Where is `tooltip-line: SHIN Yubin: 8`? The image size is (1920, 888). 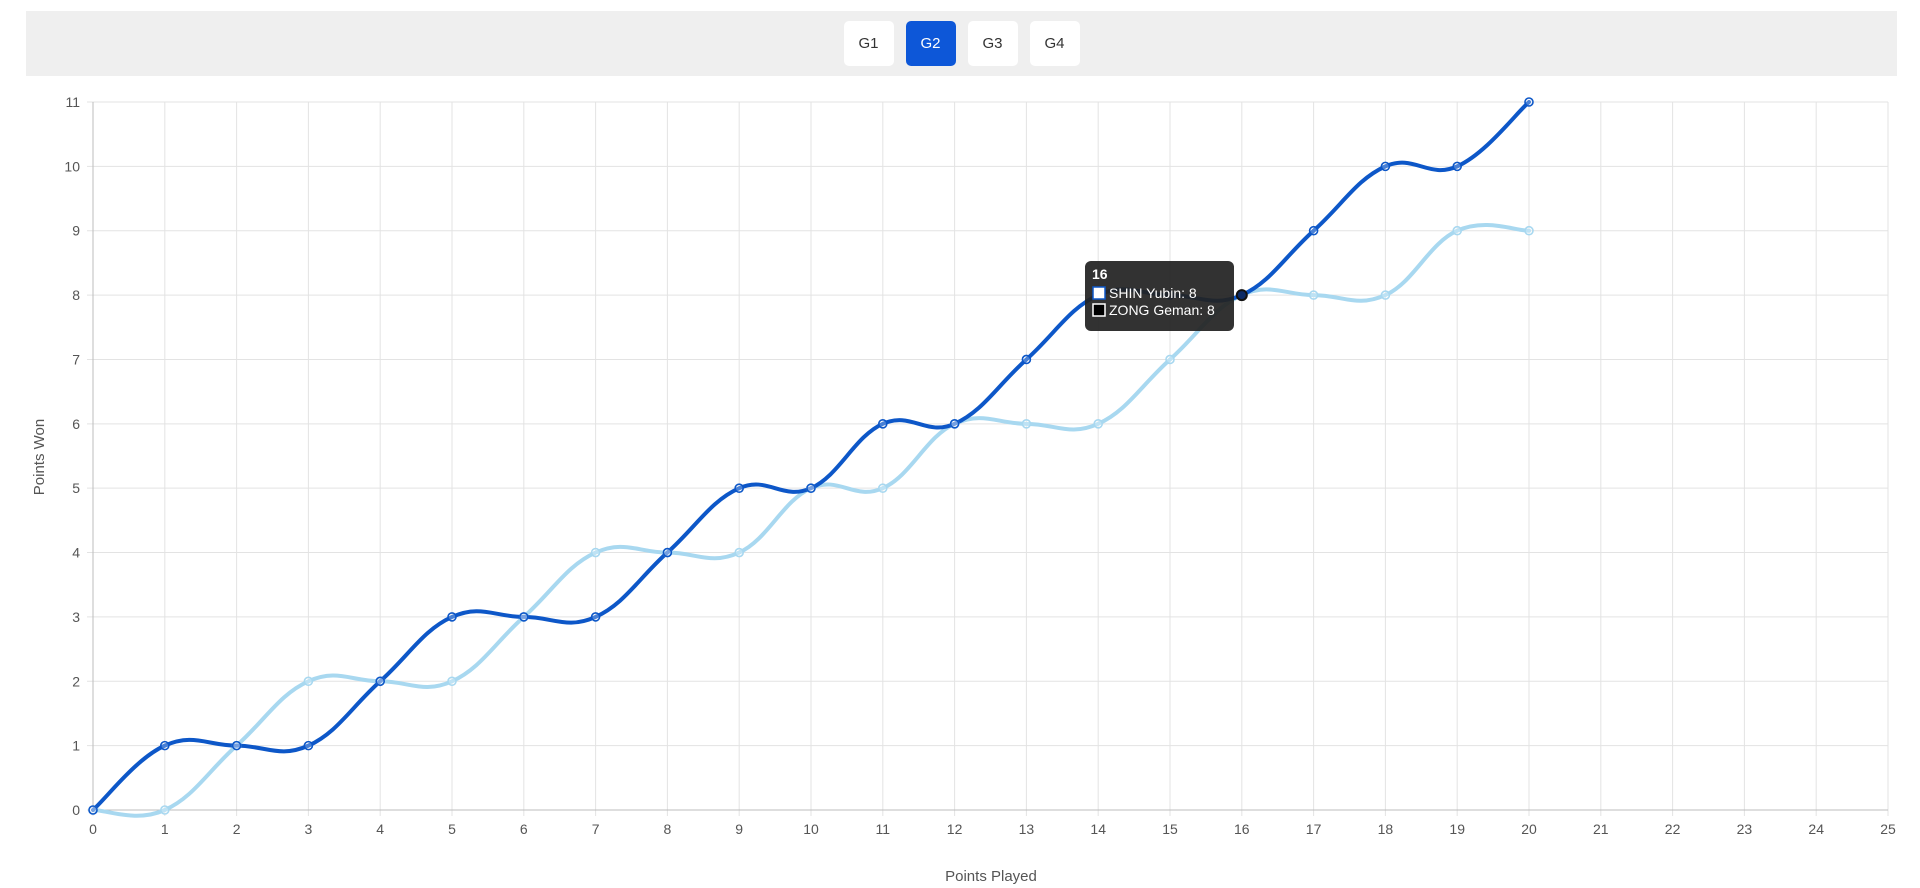 tooltip-line: SHIN Yubin: 8 is located at coordinates (1153, 293).